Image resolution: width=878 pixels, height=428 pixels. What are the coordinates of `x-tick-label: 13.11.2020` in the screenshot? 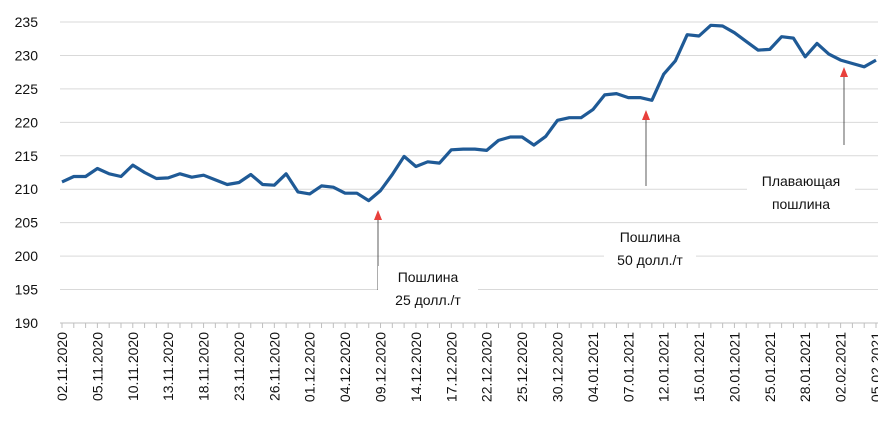 It's located at (168, 366).